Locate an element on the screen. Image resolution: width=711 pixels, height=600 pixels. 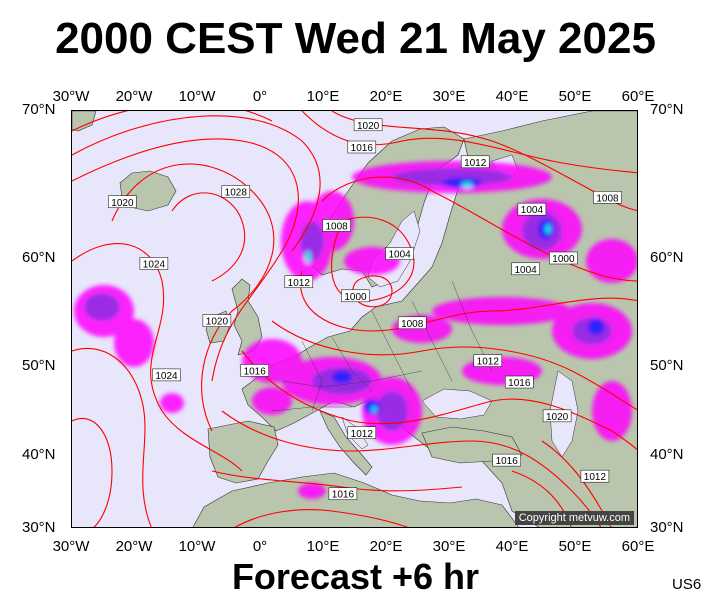
svg-text: 1028 is located at coordinates (236, 192).